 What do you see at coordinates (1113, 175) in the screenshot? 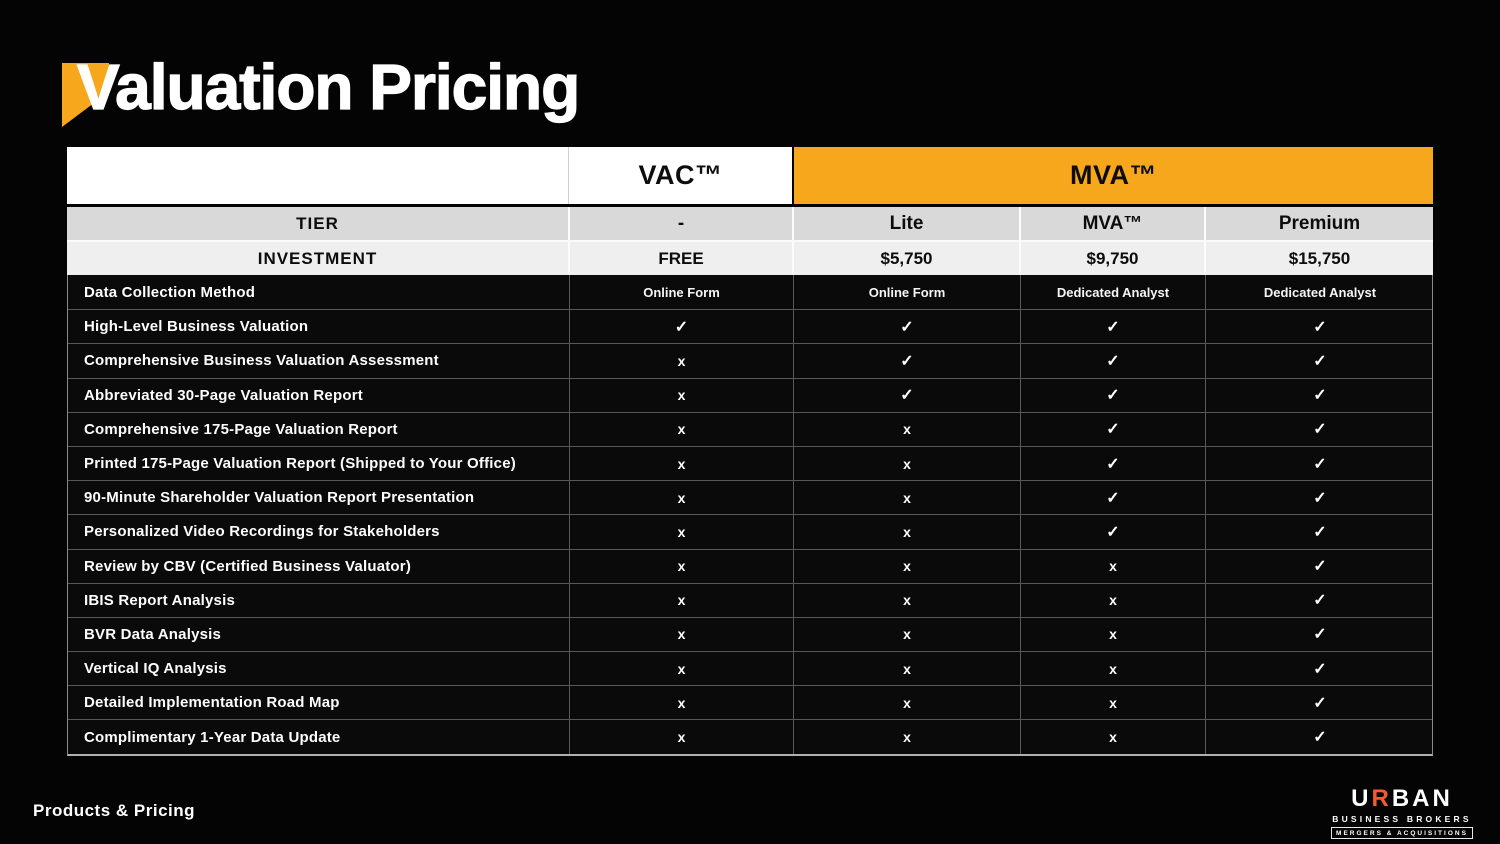
I see `mva-product-label: MVA™` at bounding box center [1113, 175].